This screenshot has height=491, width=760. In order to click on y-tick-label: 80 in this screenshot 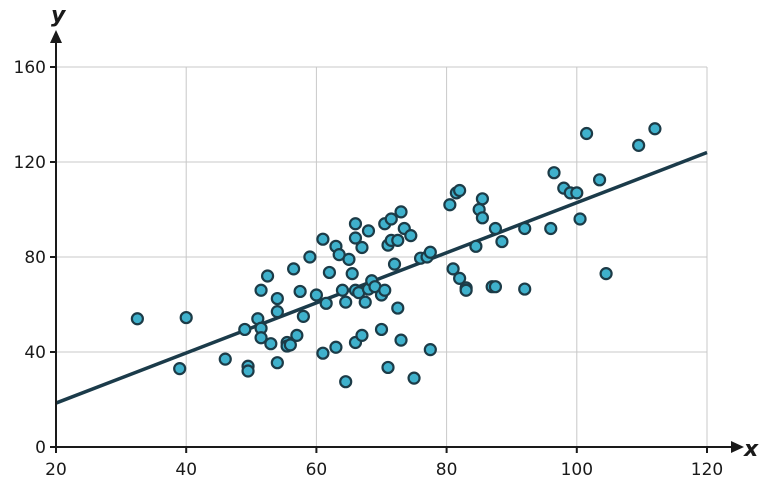, I will do `click(35, 258)`.